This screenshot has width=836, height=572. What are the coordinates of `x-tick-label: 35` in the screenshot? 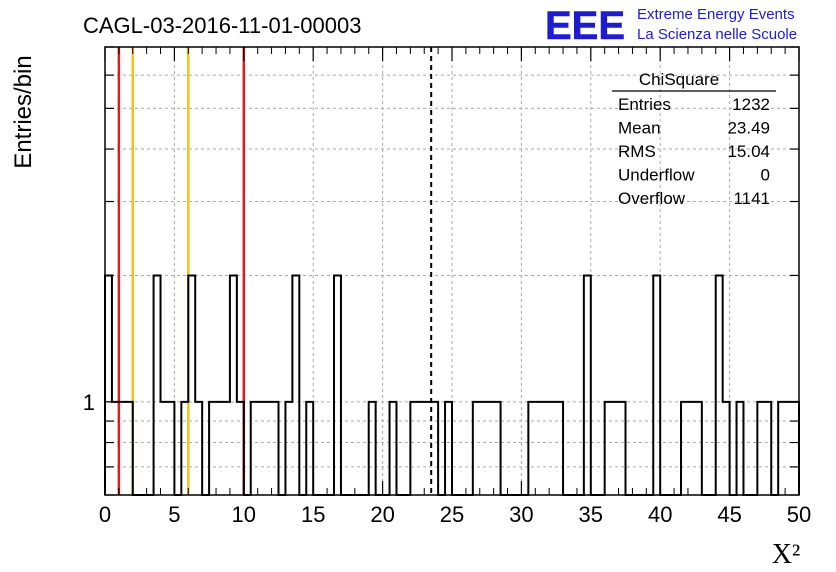 It's located at (591, 514).